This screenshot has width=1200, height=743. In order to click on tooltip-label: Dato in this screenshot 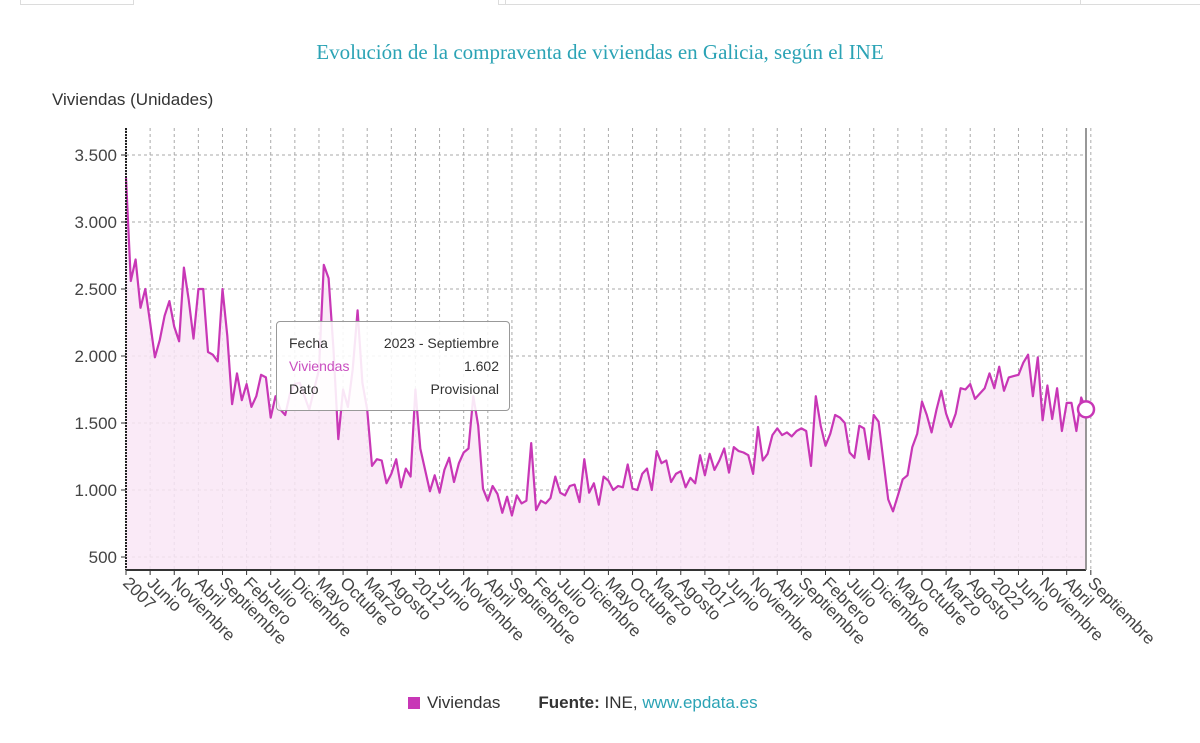, I will do `click(304, 389)`.